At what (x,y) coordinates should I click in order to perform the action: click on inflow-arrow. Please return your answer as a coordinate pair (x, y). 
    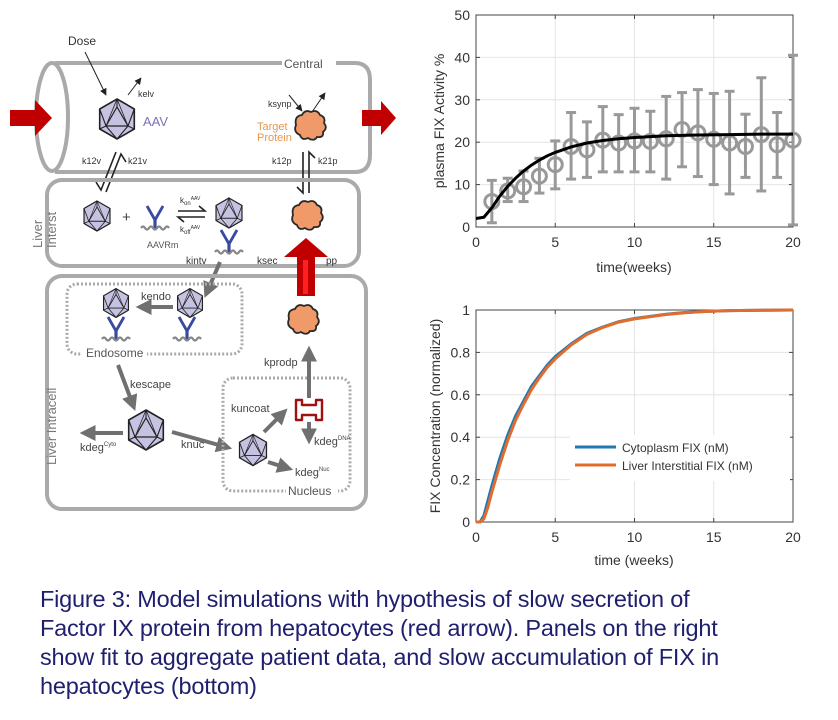
    Looking at the image, I should click on (31, 118).